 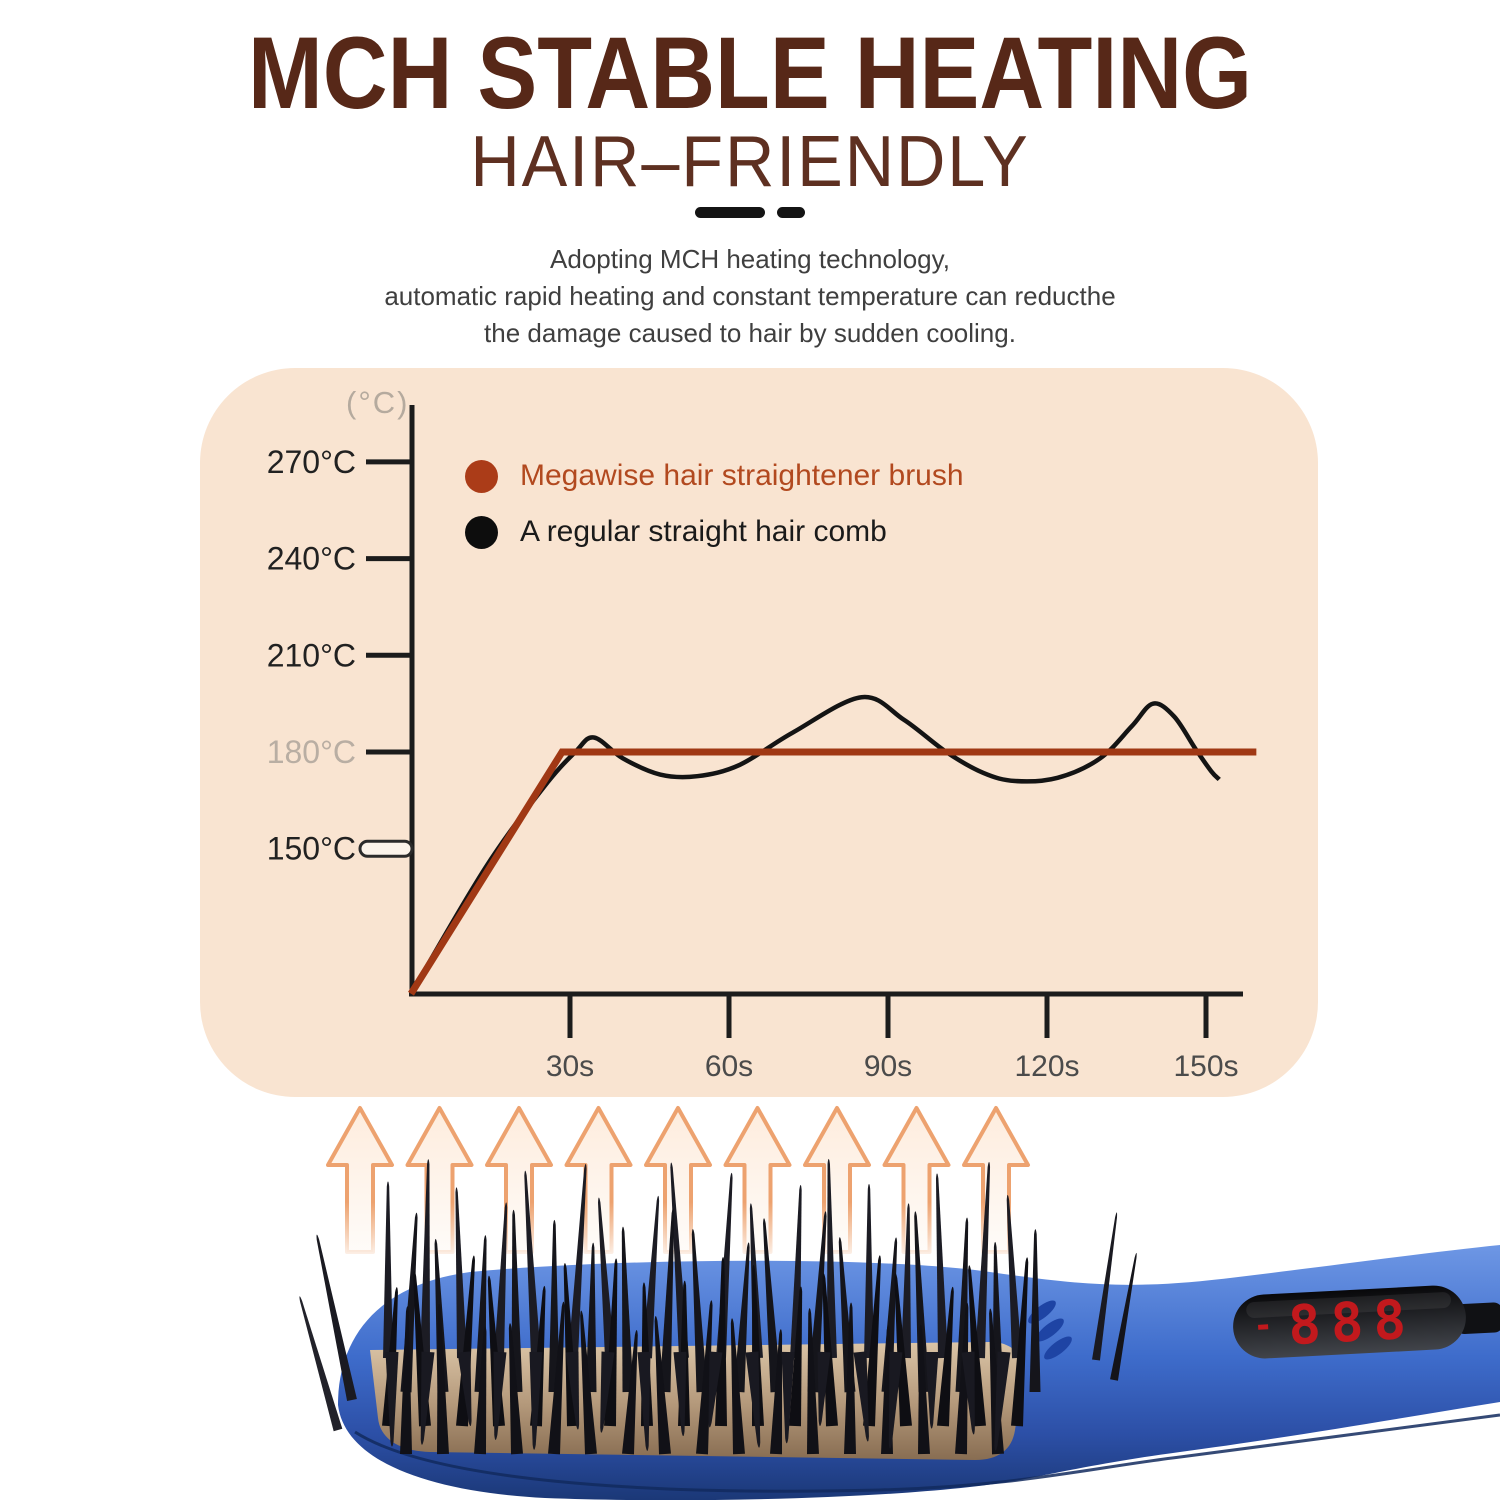 I want to click on dash-long, so click(x=730, y=212).